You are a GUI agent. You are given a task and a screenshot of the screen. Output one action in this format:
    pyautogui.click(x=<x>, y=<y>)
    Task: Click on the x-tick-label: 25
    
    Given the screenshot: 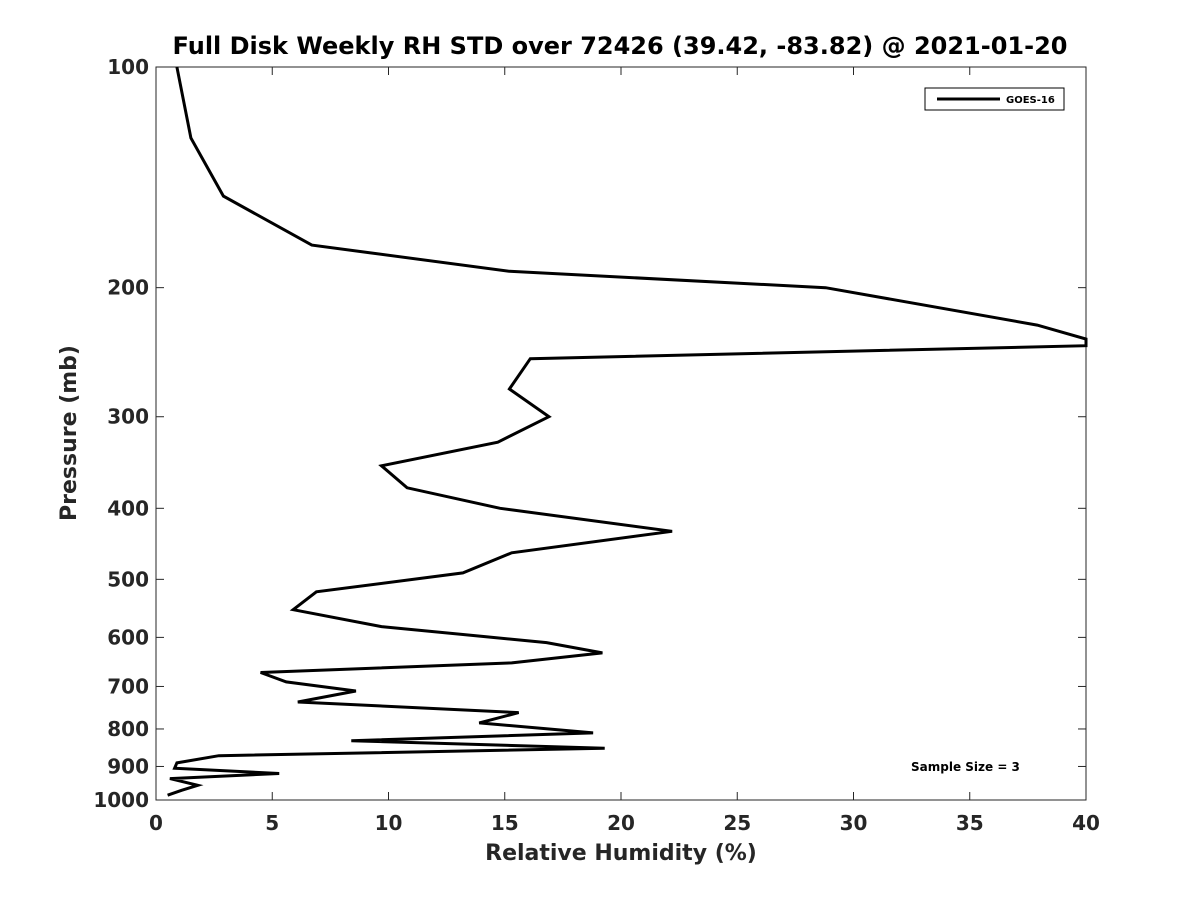 What is the action you would take?
    pyautogui.click(x=737, y=823)
    